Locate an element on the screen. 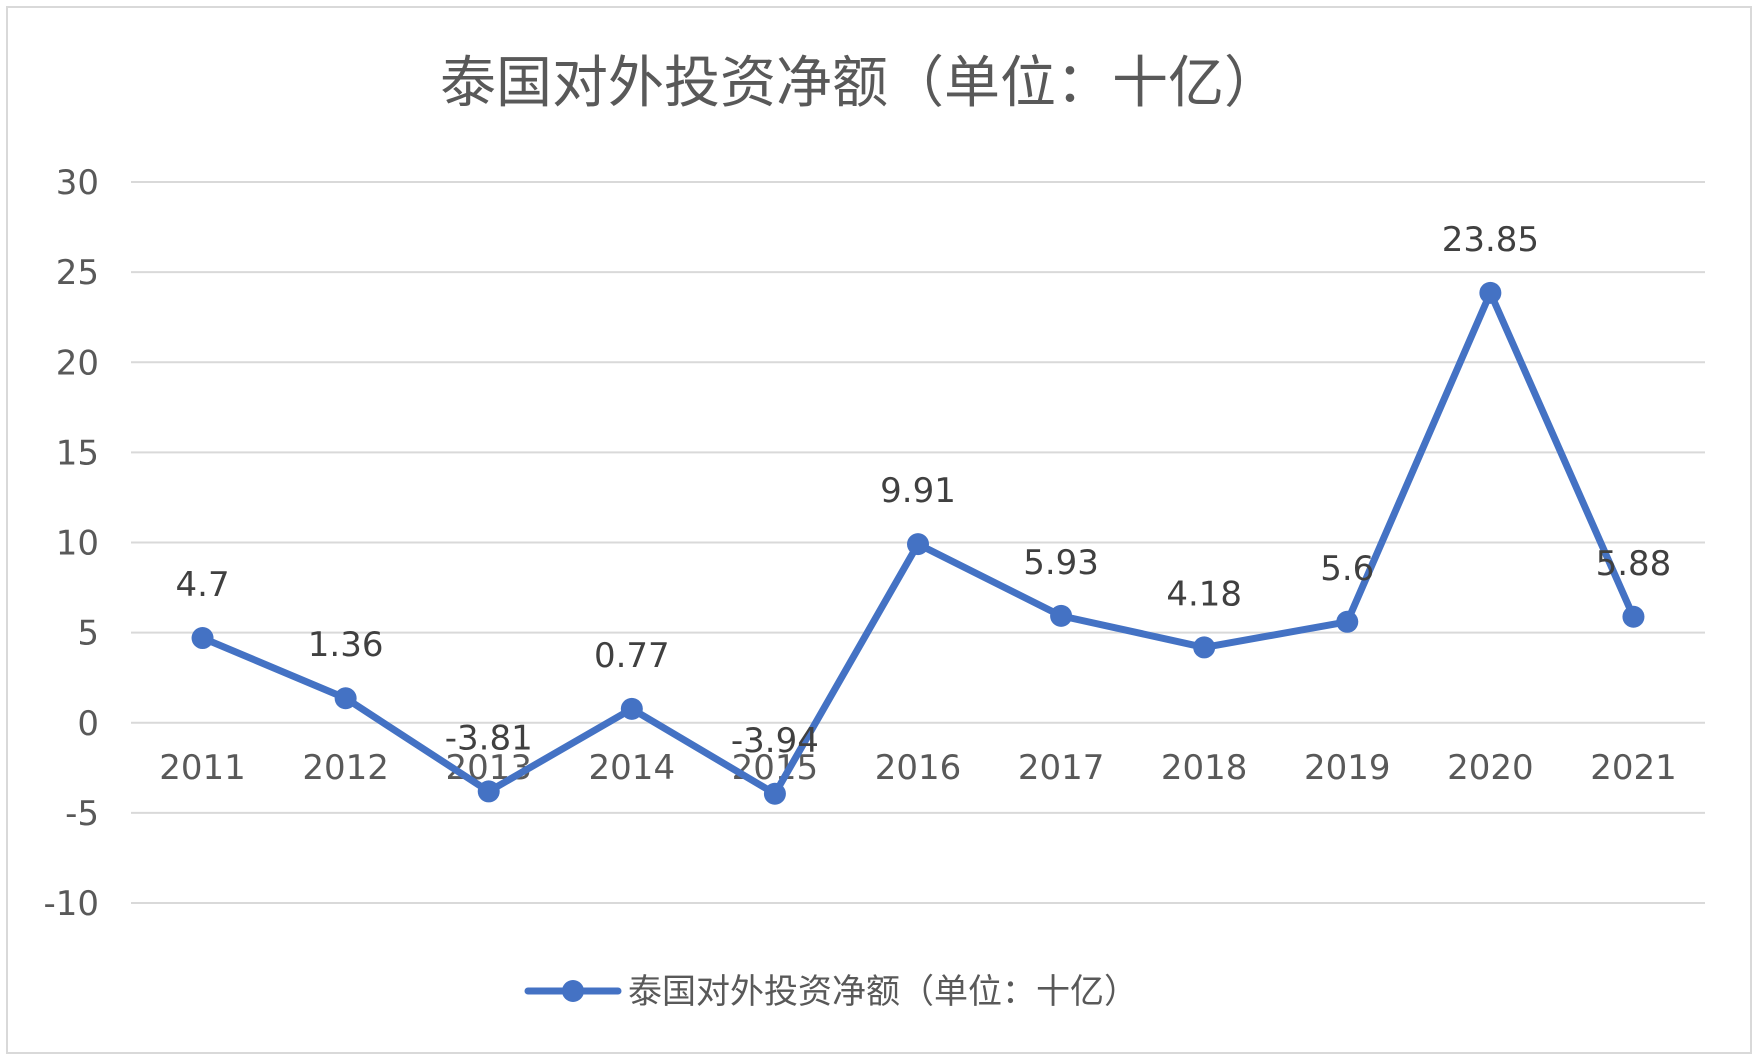  chart-title: 泰国对外投资净额（单位：十亿） is located at coordinates (860, 83).